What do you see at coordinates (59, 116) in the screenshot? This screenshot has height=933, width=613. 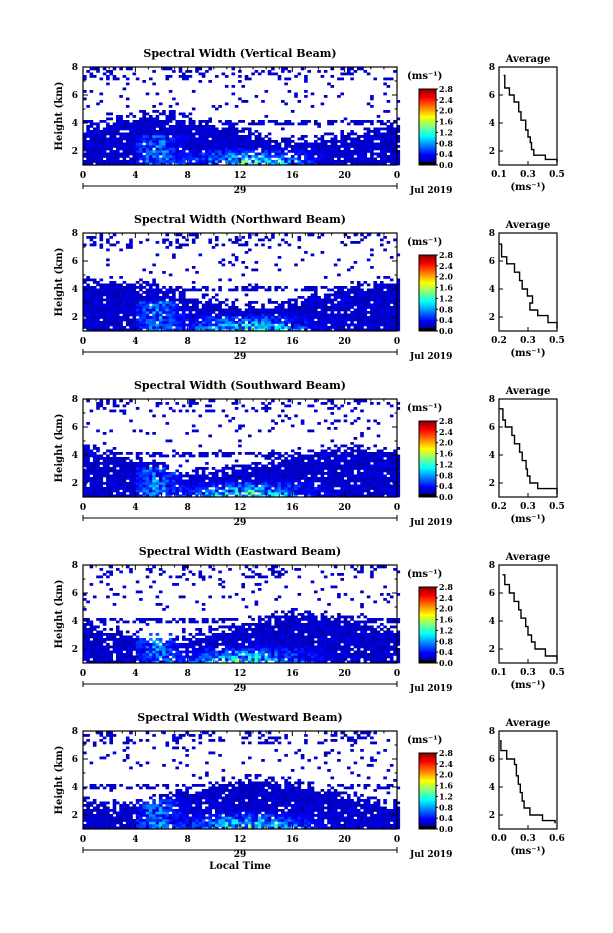 I see `y-axis-label: Height (km)` at bounding box center [59, 116].